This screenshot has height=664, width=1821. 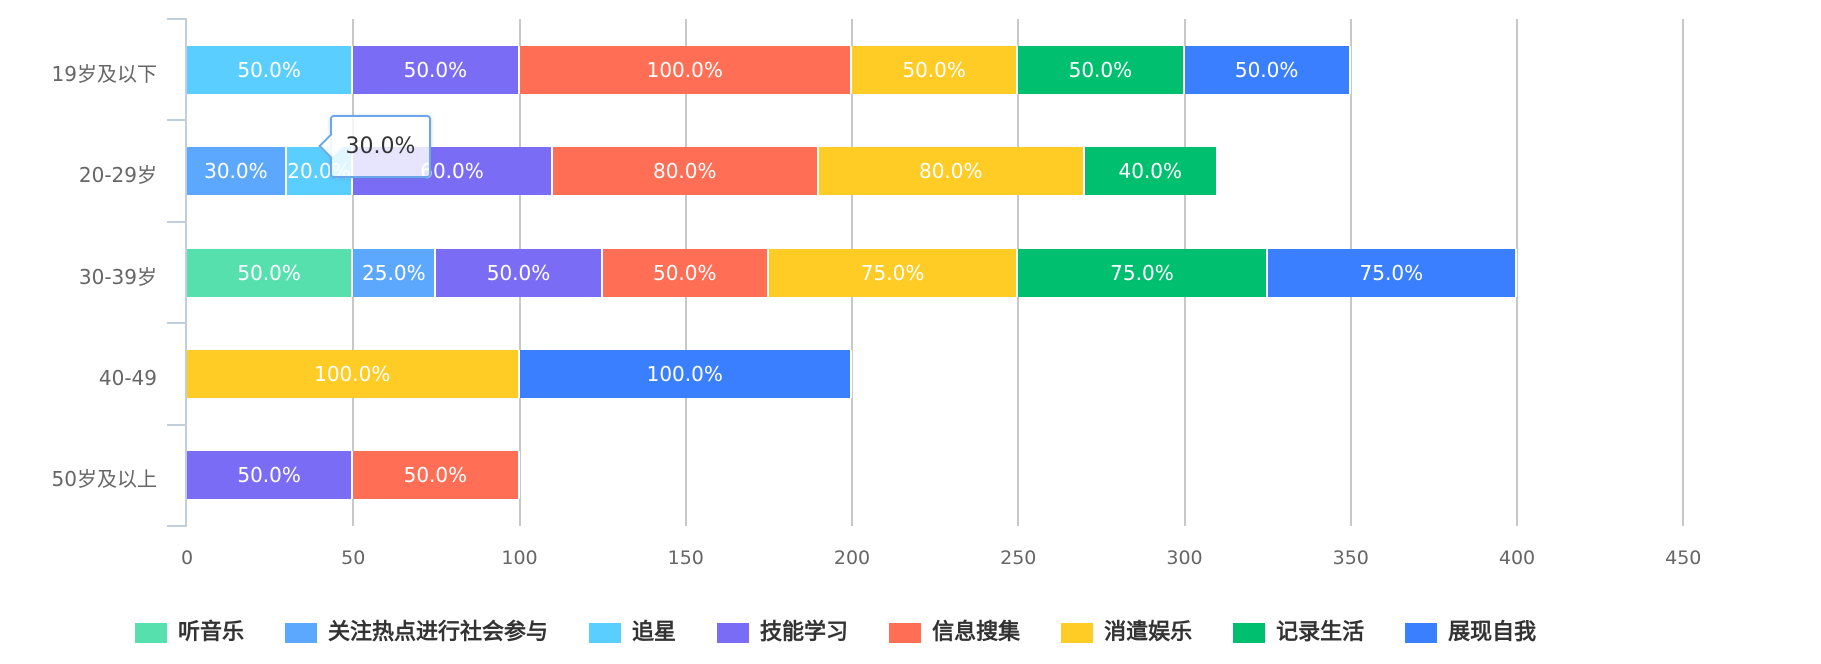 What do you see at coordinates (117, 175) in the screenshot?
I see `y-category-label: 20-29岁` at bounding box center [117, 175].